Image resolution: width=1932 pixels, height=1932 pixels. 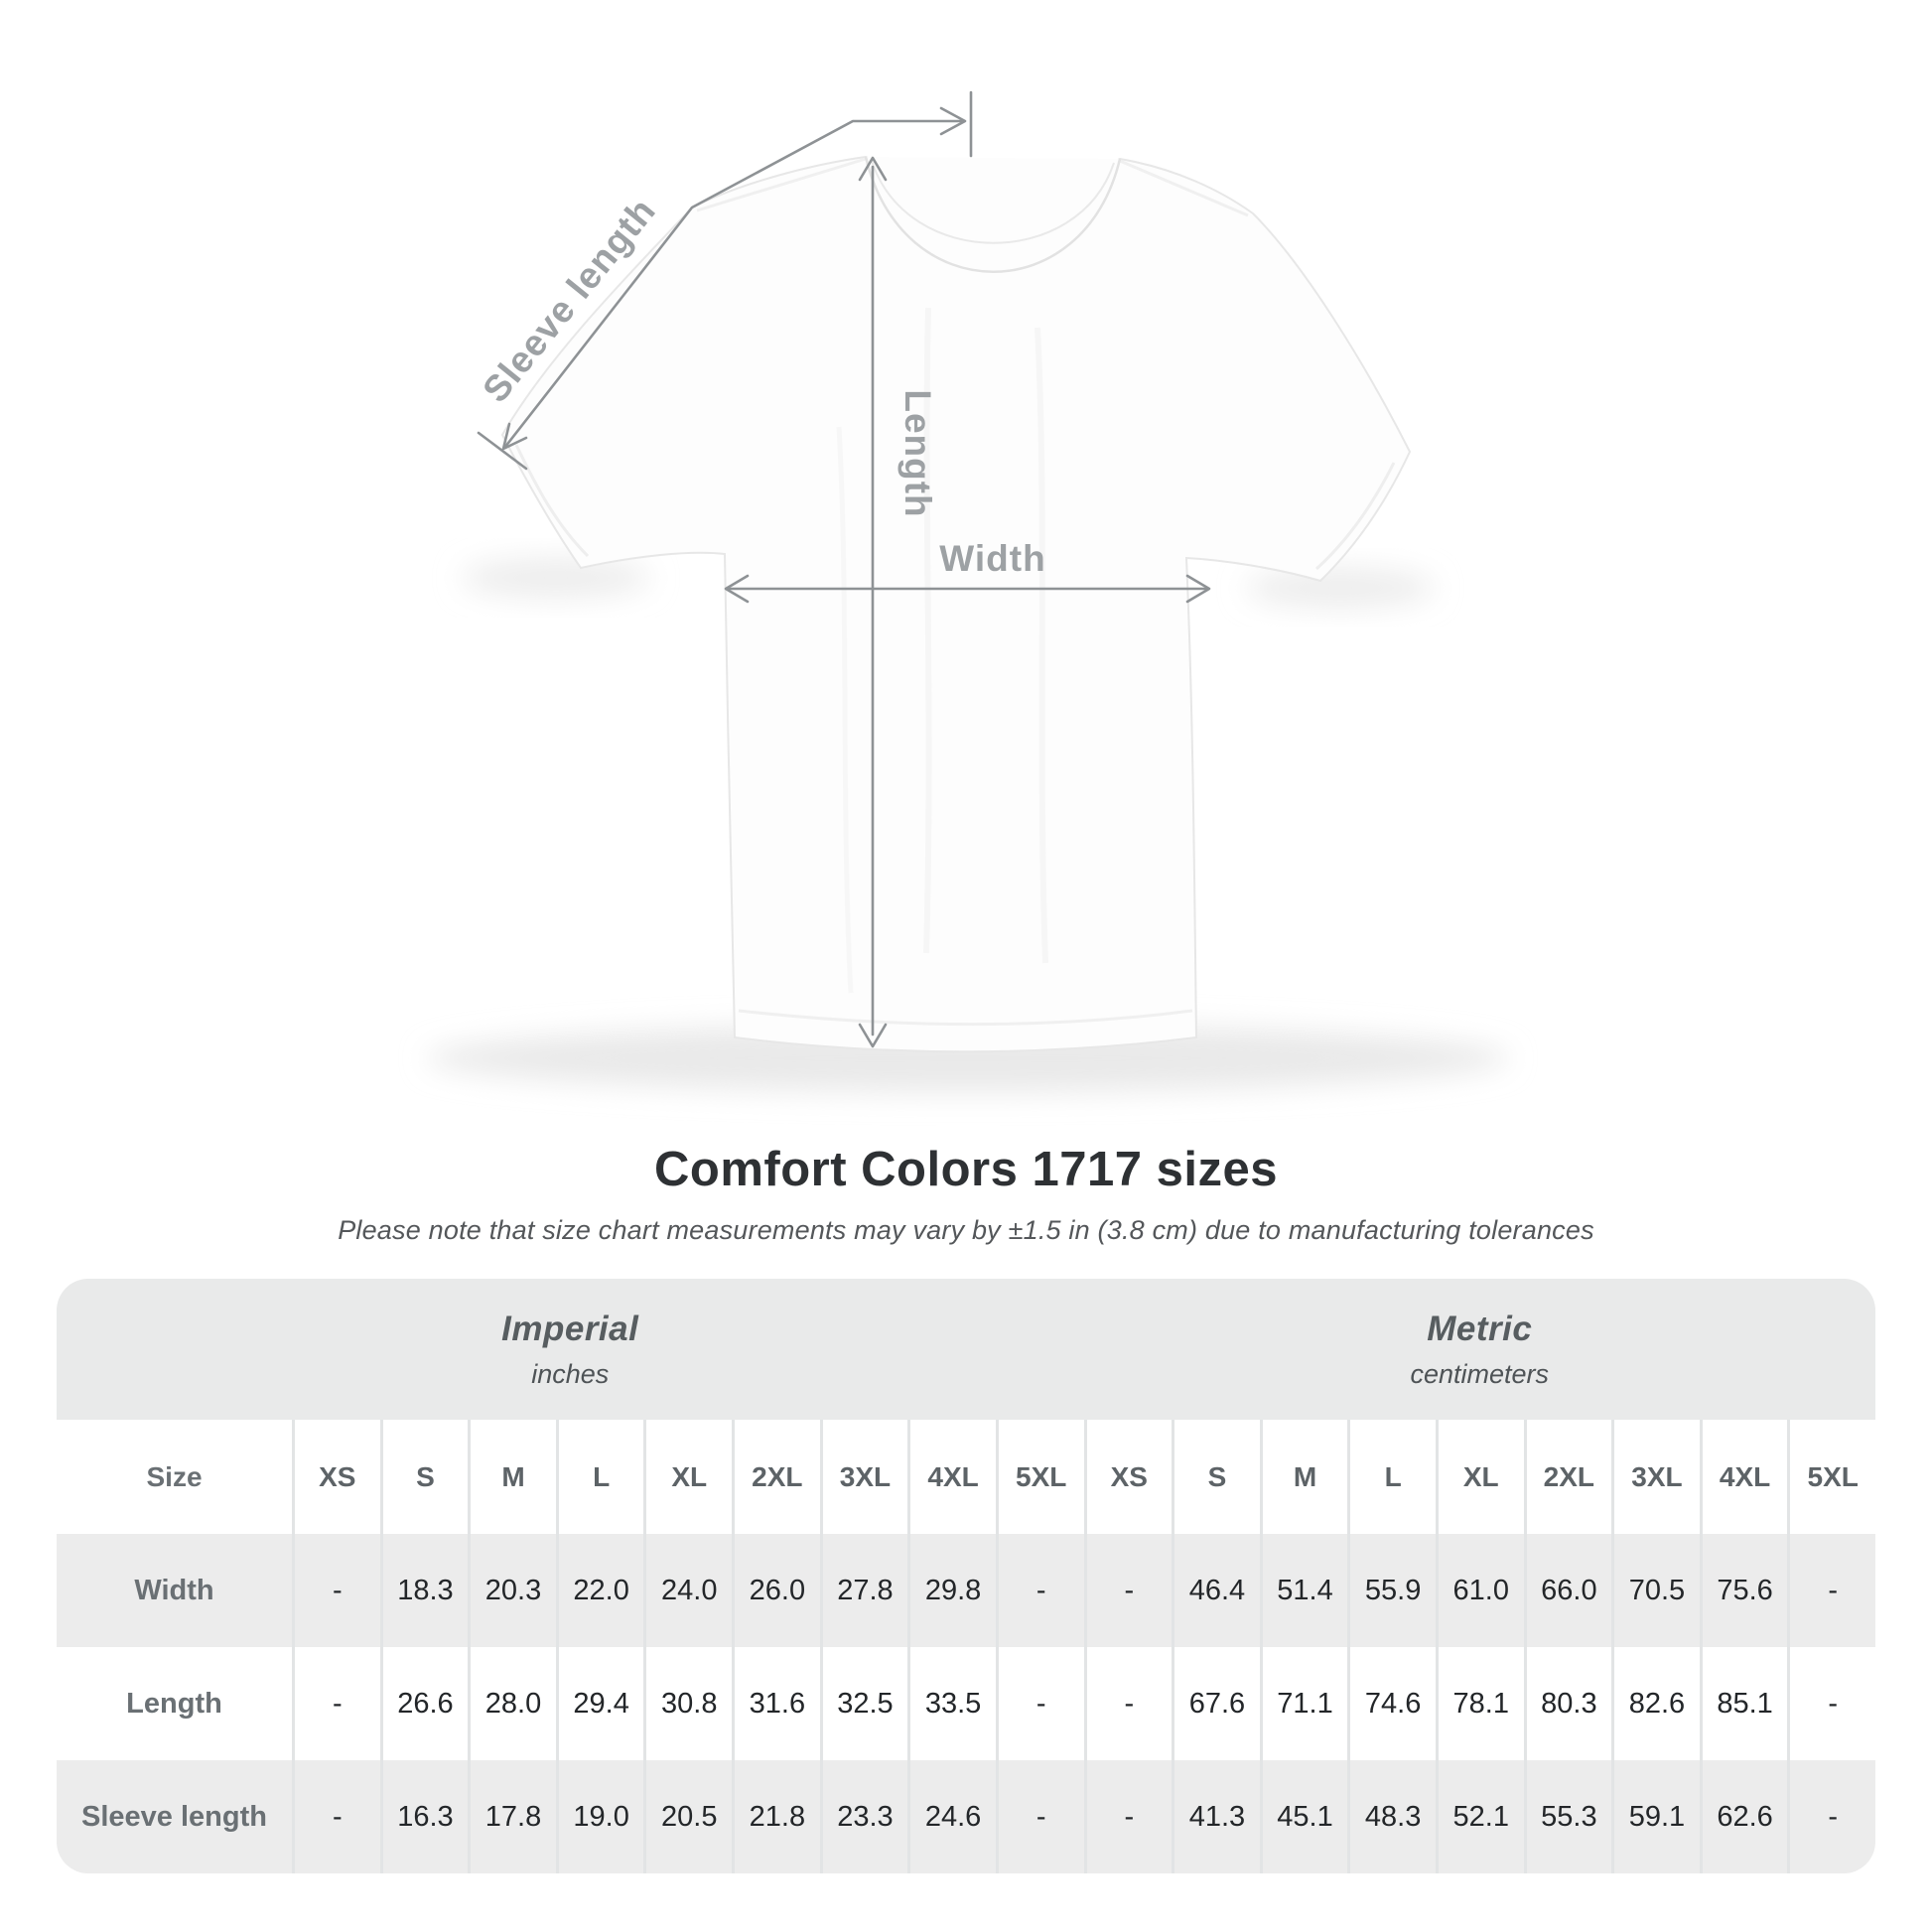 I want to click on size-header-imperial: XS, so click(x=336, y=1477).